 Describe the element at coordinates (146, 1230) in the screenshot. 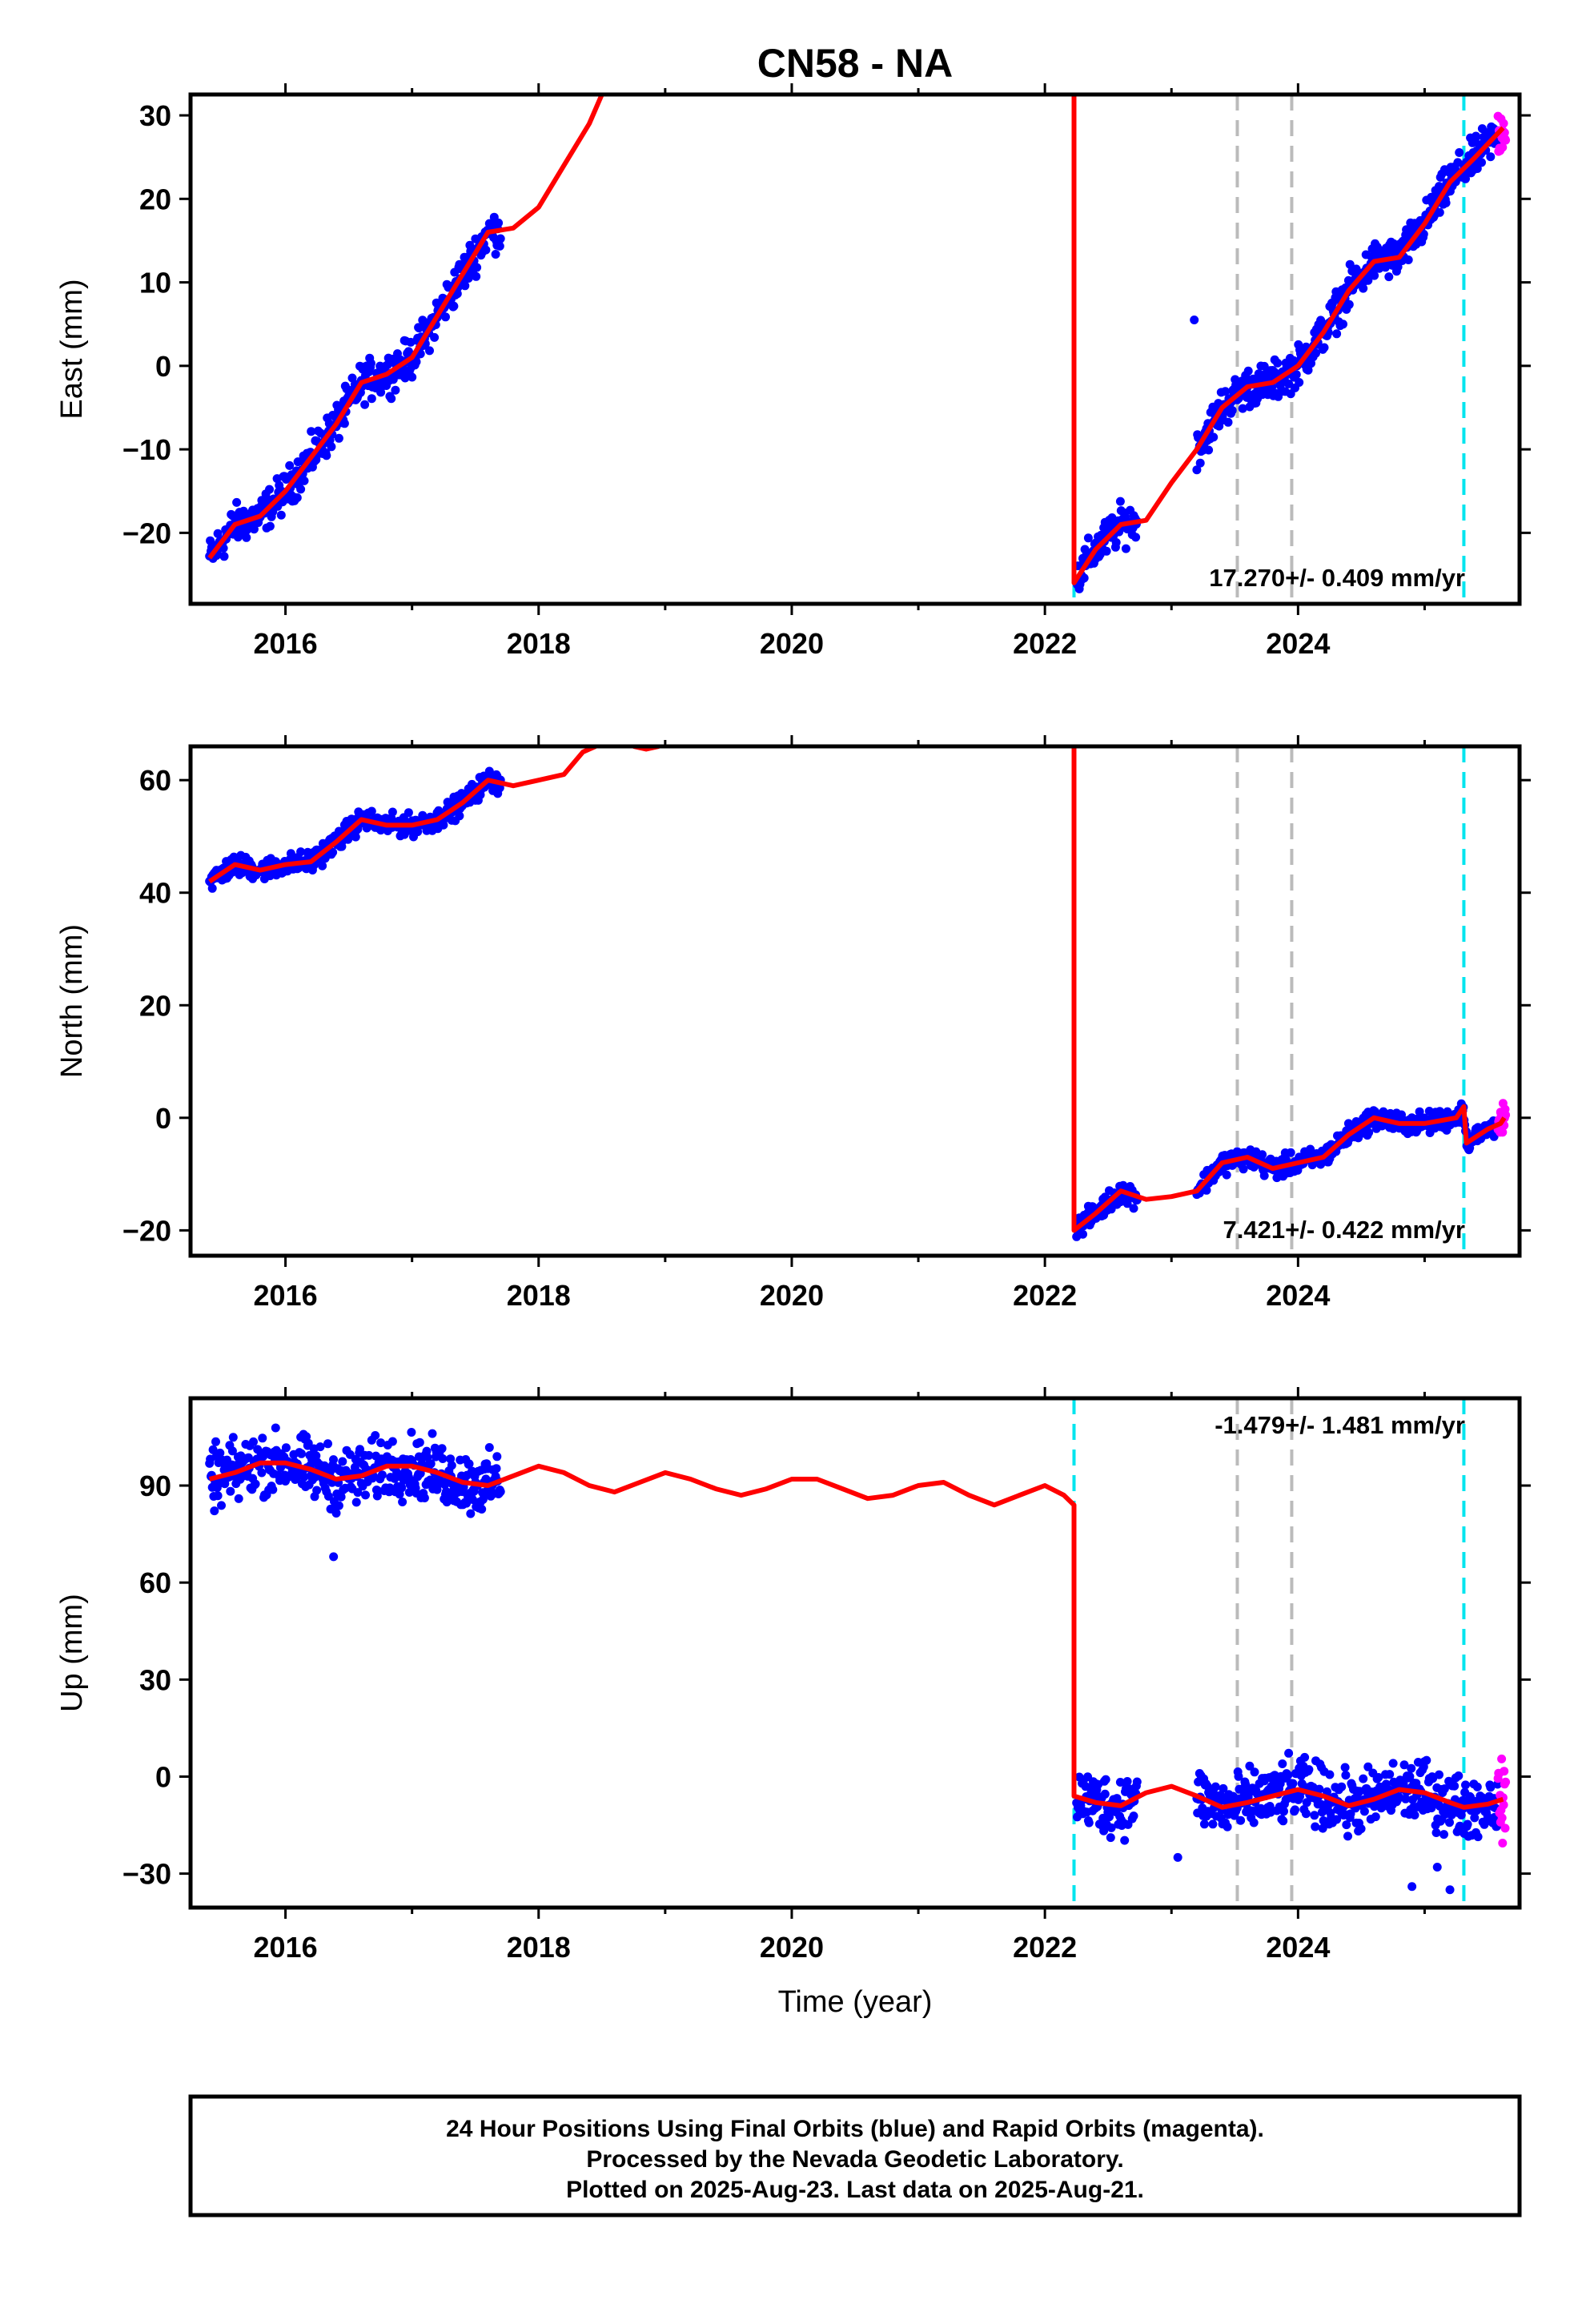

I see `north-y-tick-label: −20` at that location.